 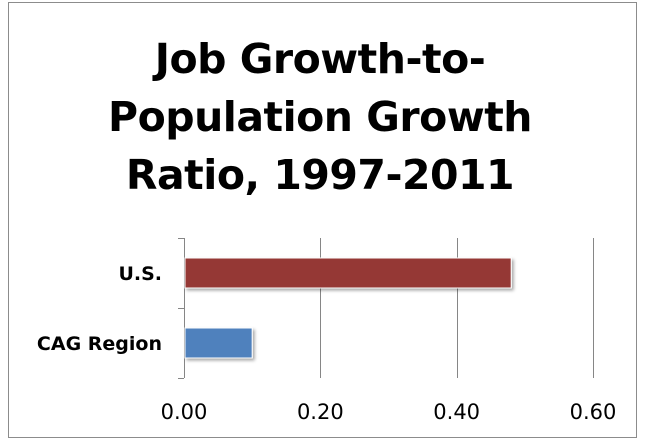 What do you see at coordinates (456, 412) in the screenshot?
I see `x-tick-label-2: 0.40` at bounding box center [456, 412].